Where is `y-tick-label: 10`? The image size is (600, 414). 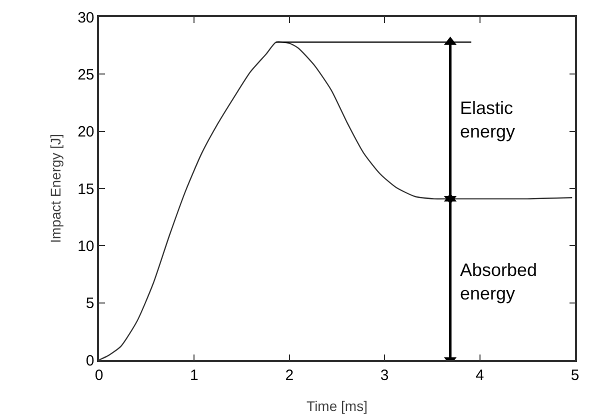
y-tick-label: 10 is located at coordinates (86, 246).